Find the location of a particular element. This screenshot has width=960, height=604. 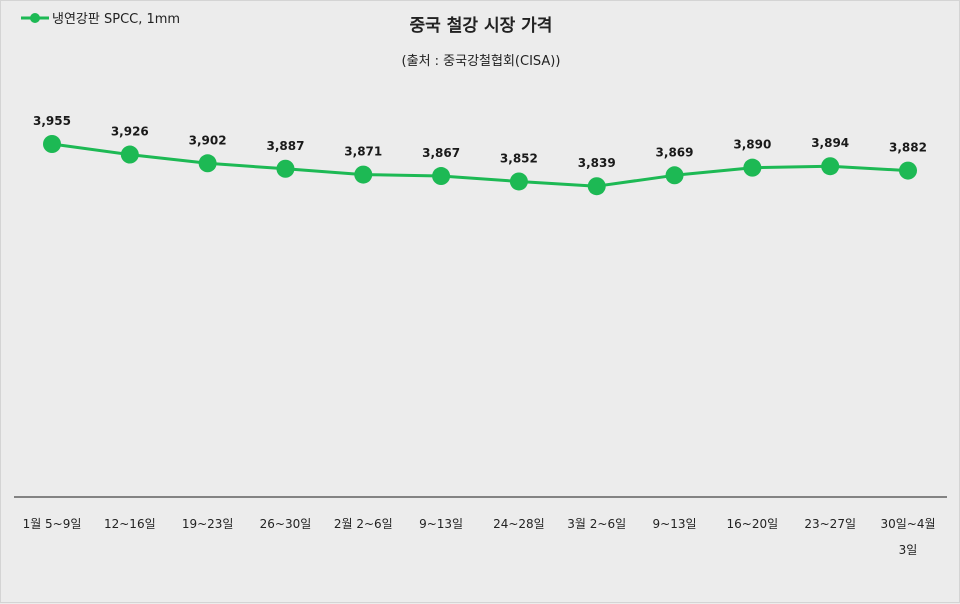

data-label: 3,882 is located at coordinates (908, 148).